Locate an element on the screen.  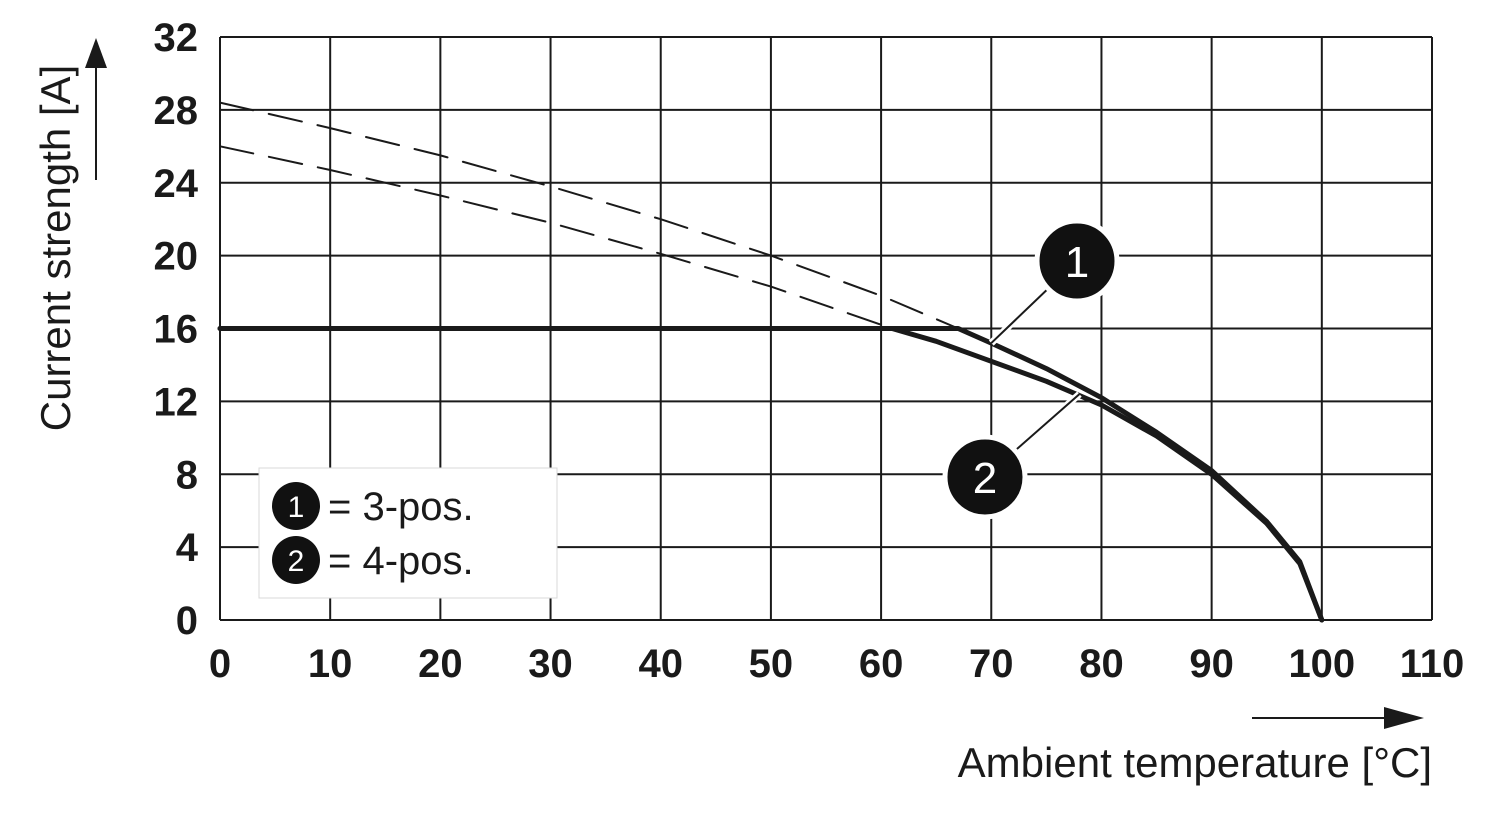
callout-2: 2 is located at coordinates (1012, 455).